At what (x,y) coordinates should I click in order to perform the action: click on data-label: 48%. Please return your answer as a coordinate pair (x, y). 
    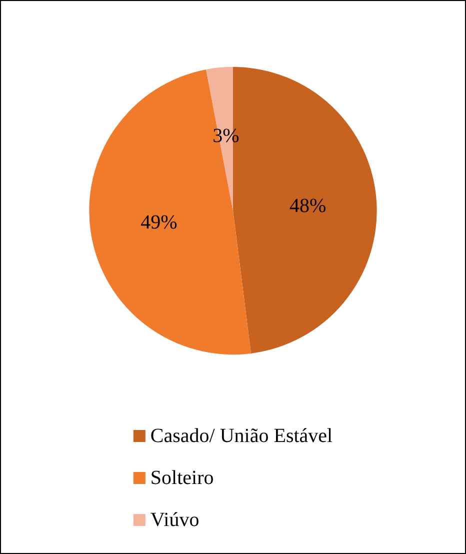
    Looking at the image, I should click on (307, 206).